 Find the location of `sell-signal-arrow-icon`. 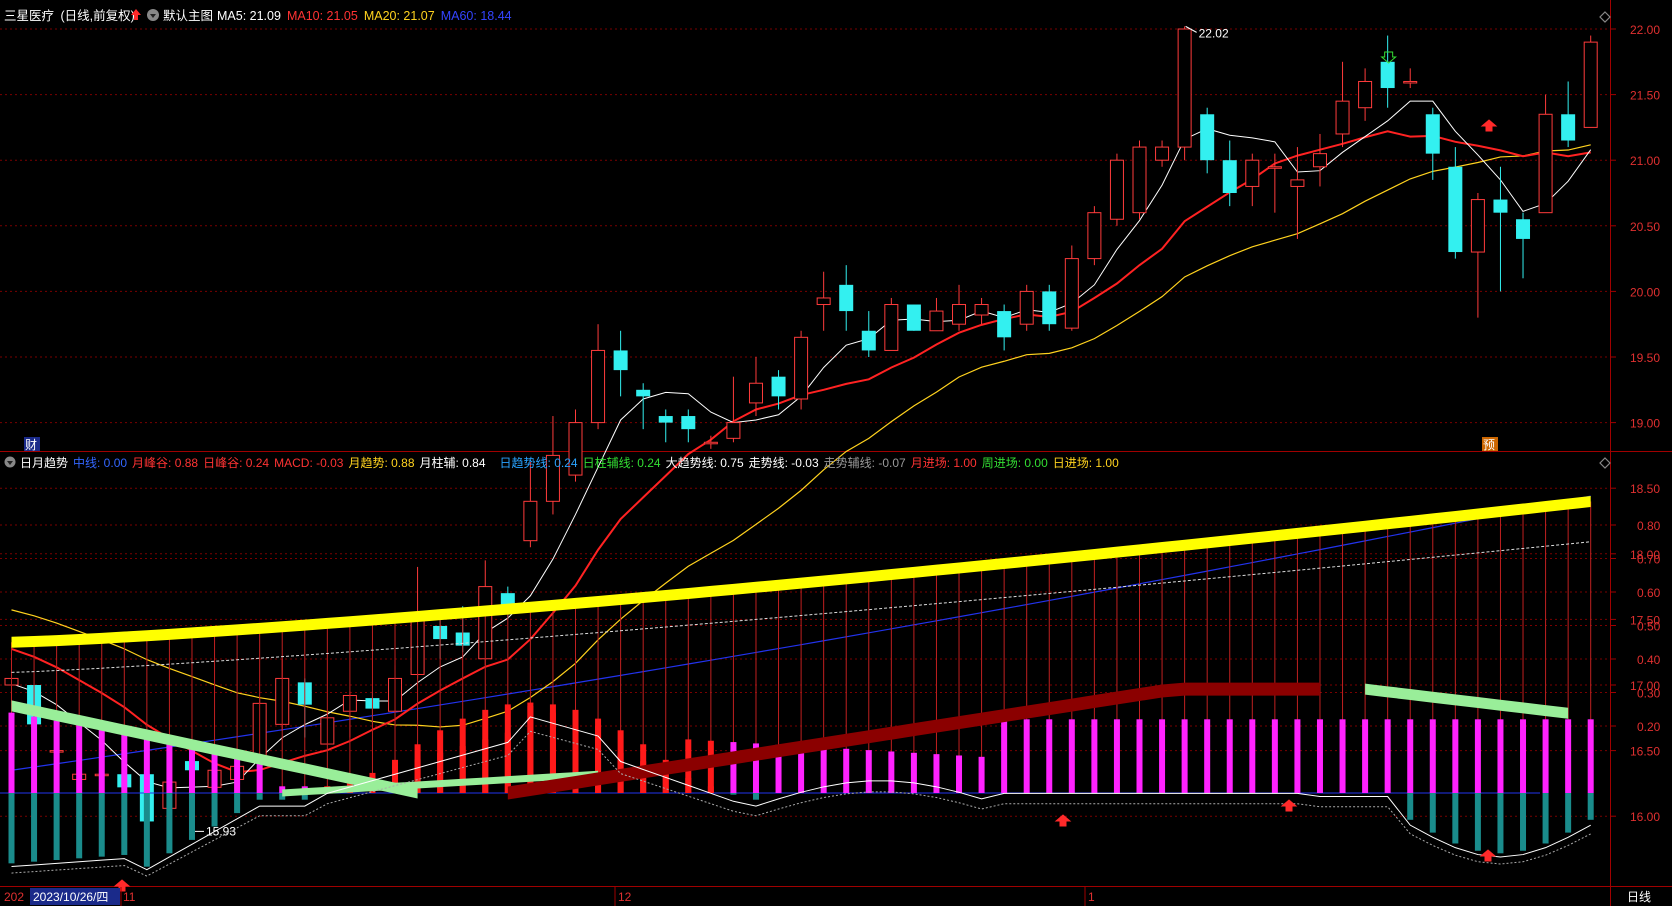

sell-signal-arrow-icon is located at coordinates (1389, 57).